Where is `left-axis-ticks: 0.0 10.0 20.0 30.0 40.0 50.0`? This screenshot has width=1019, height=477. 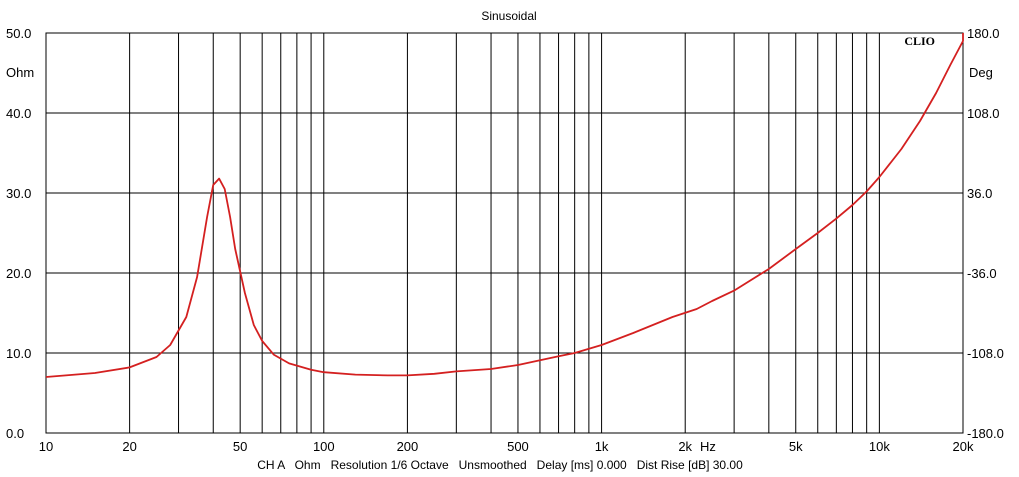 left-axis-ticks: 0.0 10.0 20.0 30.0 40.0 50.0 is located at coordinates (18, 233).